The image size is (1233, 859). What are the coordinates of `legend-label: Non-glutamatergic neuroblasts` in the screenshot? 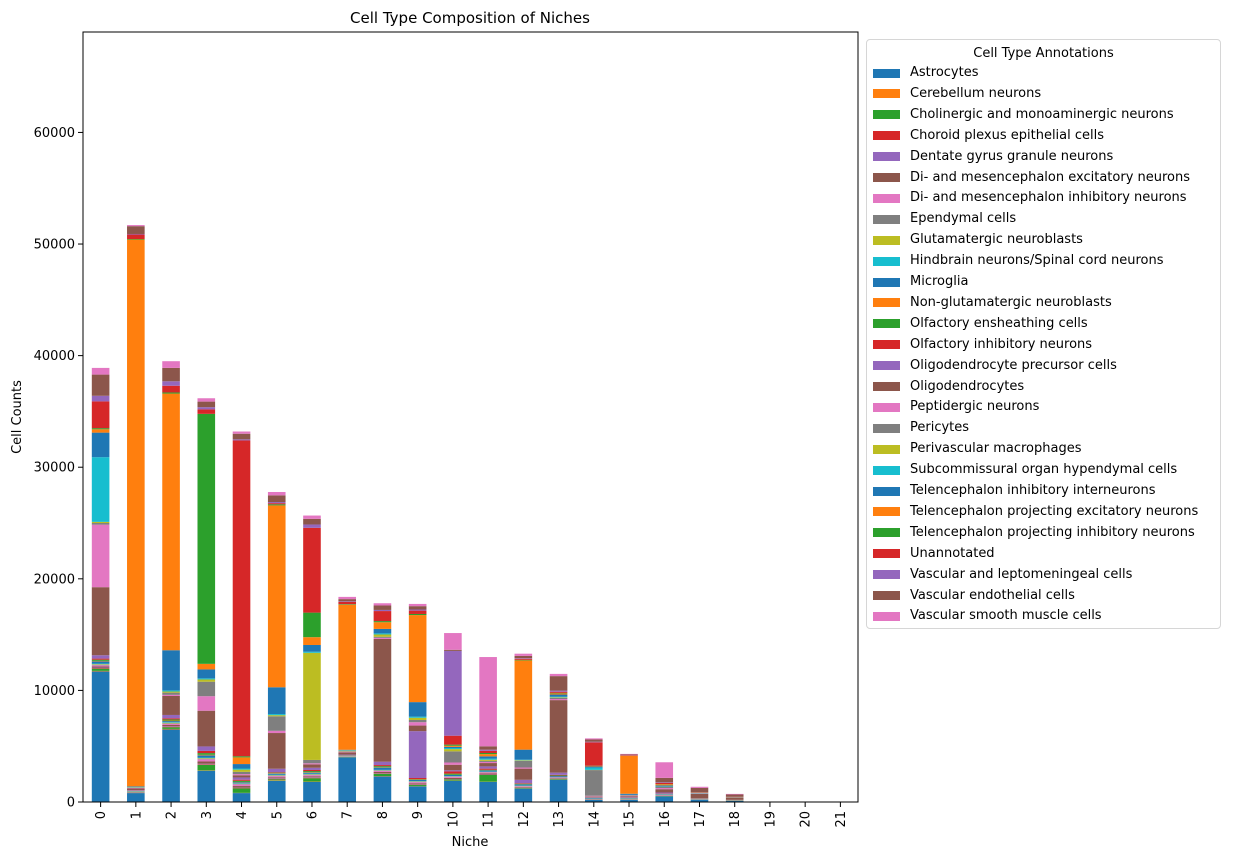 It's located at (1011, 302).